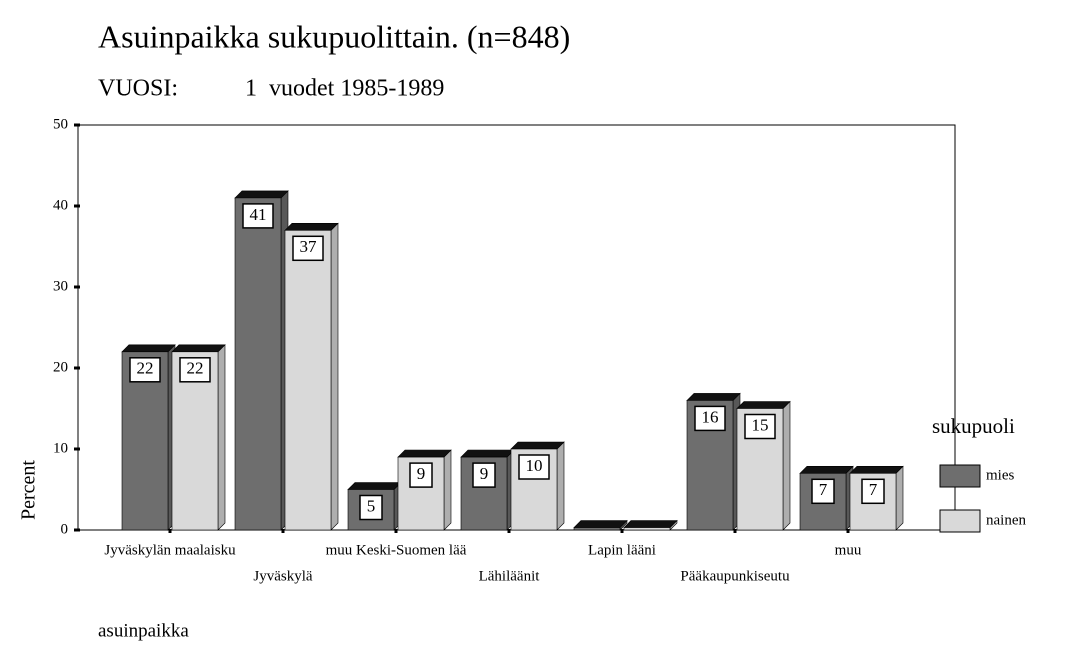  I want to click on y-tick-label: 40, so click(60, 205).